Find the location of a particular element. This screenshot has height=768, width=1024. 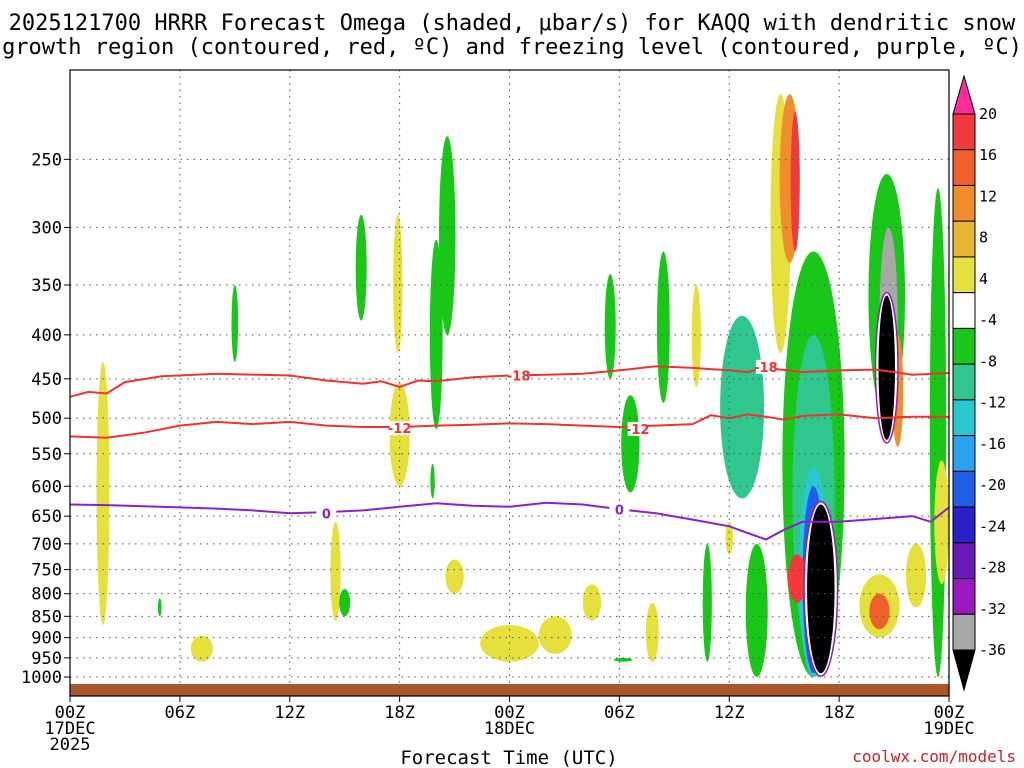

contour-label-bg--18-1 is located at coordinates (765, 366).